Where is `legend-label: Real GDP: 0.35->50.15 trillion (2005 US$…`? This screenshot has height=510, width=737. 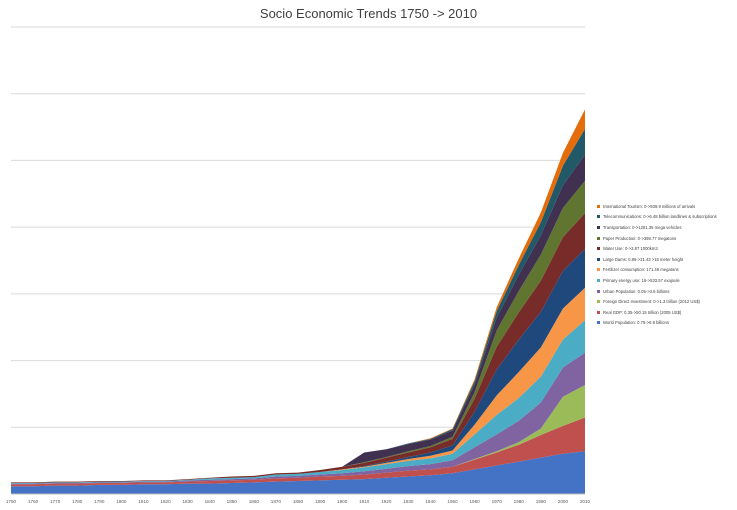
legend-label: Real GDP: 0.35->50.15 trillion (2005 US$… is located at coordinates (642, 312).